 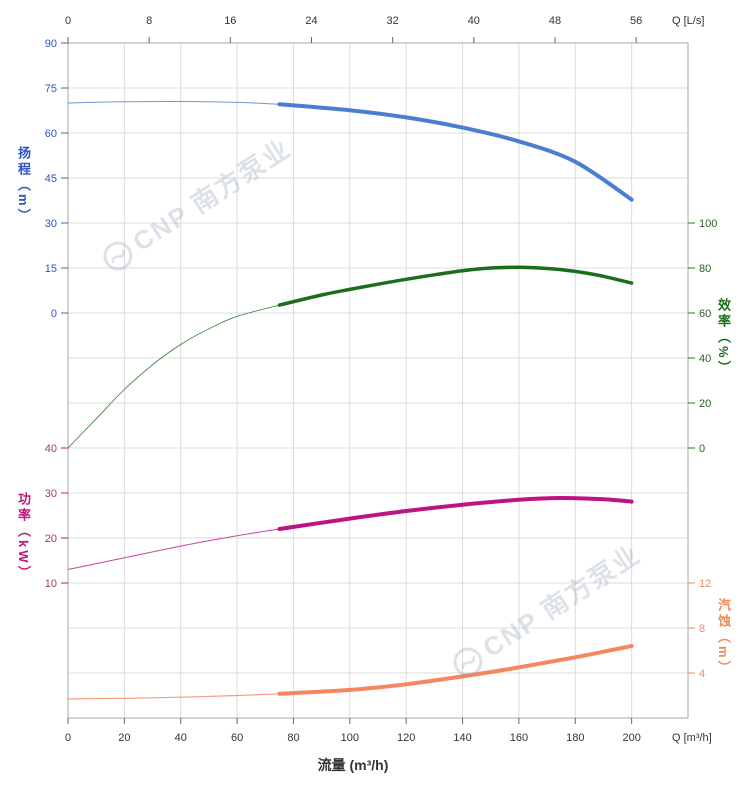 I want to click on npsh-curve, so click(x=455, y=670).